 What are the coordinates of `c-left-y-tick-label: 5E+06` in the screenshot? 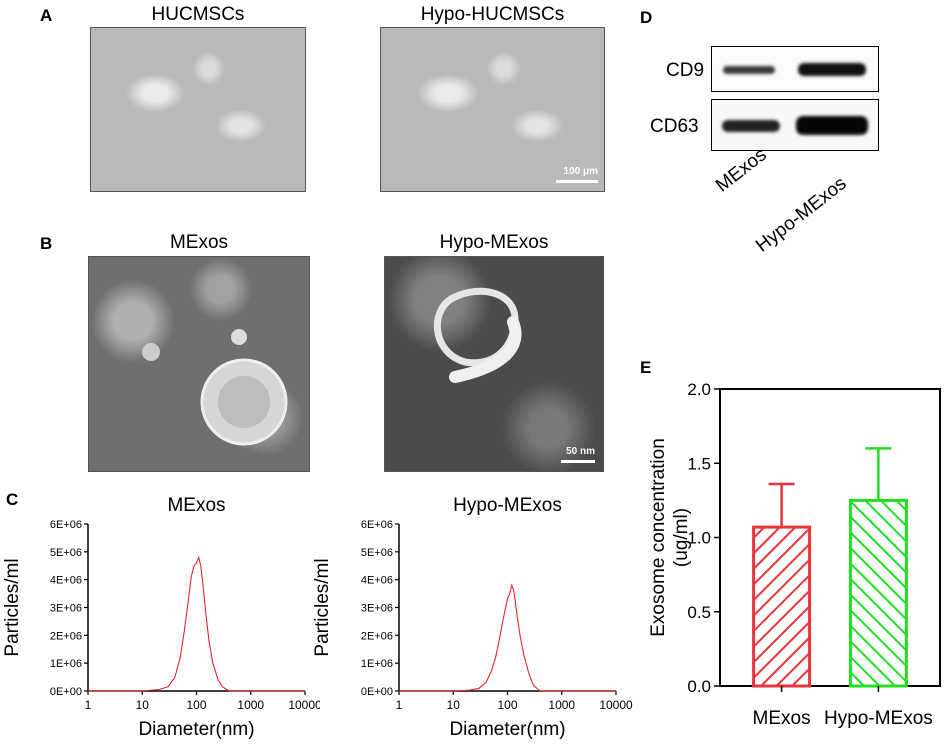 It's located at (66, 553).